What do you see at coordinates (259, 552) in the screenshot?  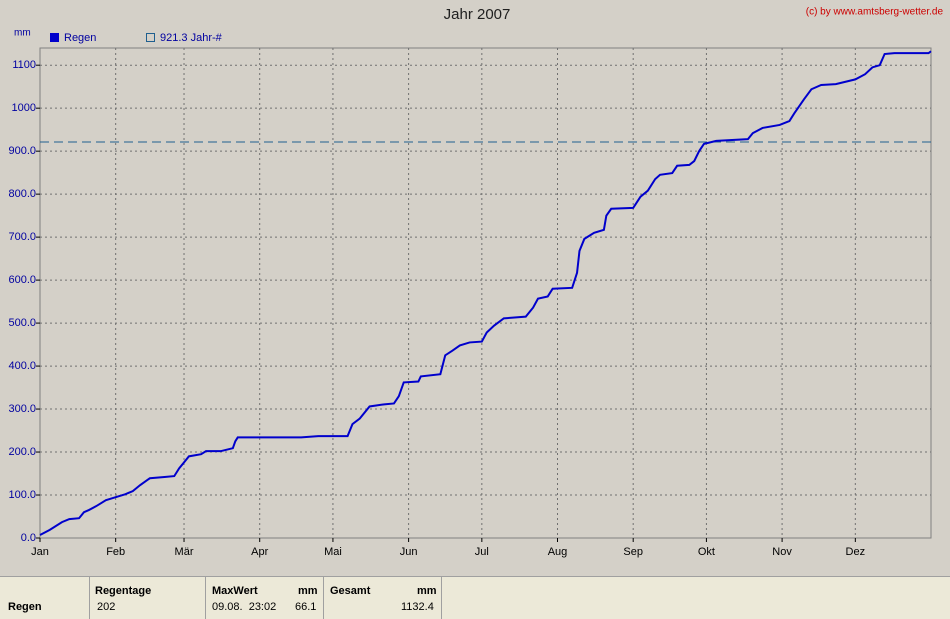 I see `x-tick-label: Apr` at bounding box center [259, 552].